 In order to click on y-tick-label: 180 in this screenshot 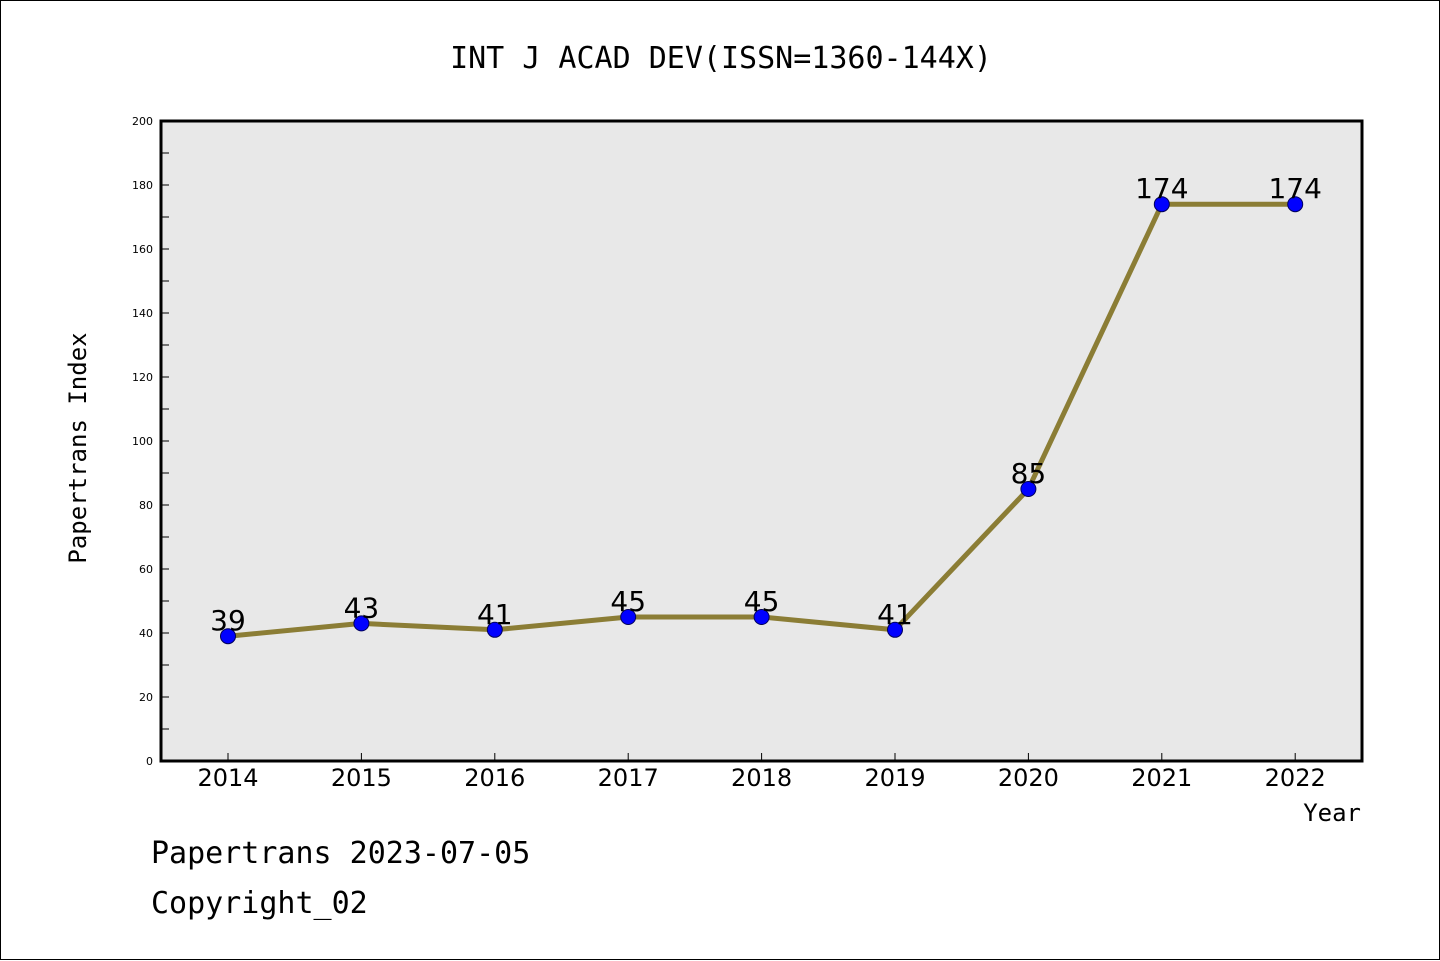, I will do `click(142, 185)`.